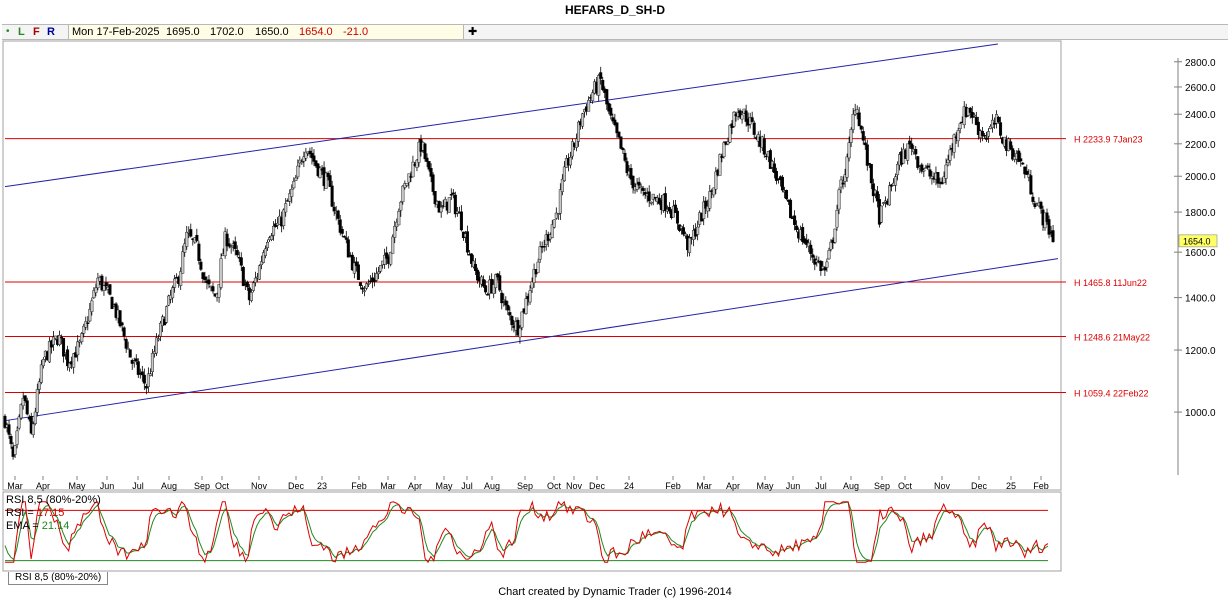  What do you see at coordinates (1200, 351) in the screenshot?
I see `y-tick-label: 1200.0` at bounding box center [1200, 351].